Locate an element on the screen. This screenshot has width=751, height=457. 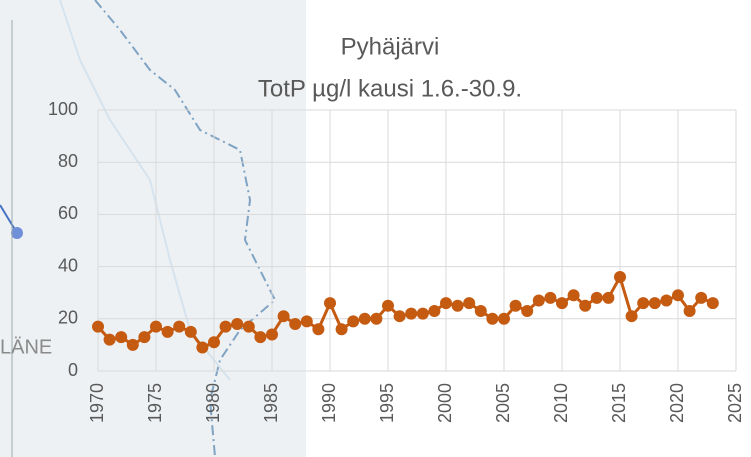
x-tick-label: 1975 is located at coordinates (155, 403).